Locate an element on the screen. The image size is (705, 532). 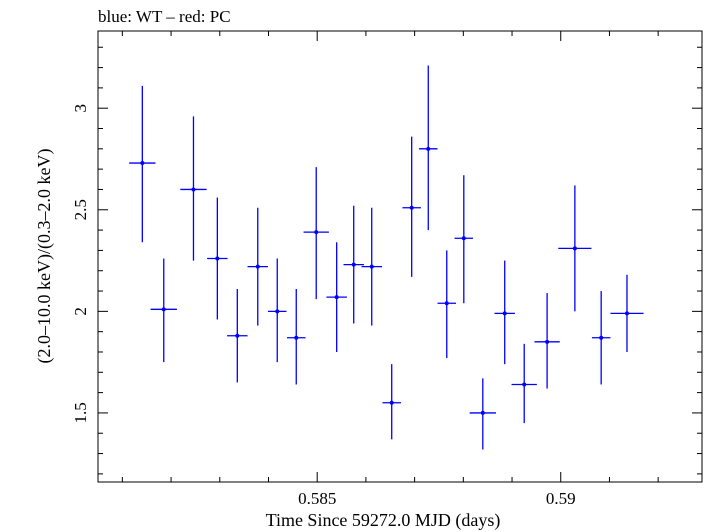
x-axis-label: Time Since 59272.0 MJD (days) is located at coordinates (383, 520).